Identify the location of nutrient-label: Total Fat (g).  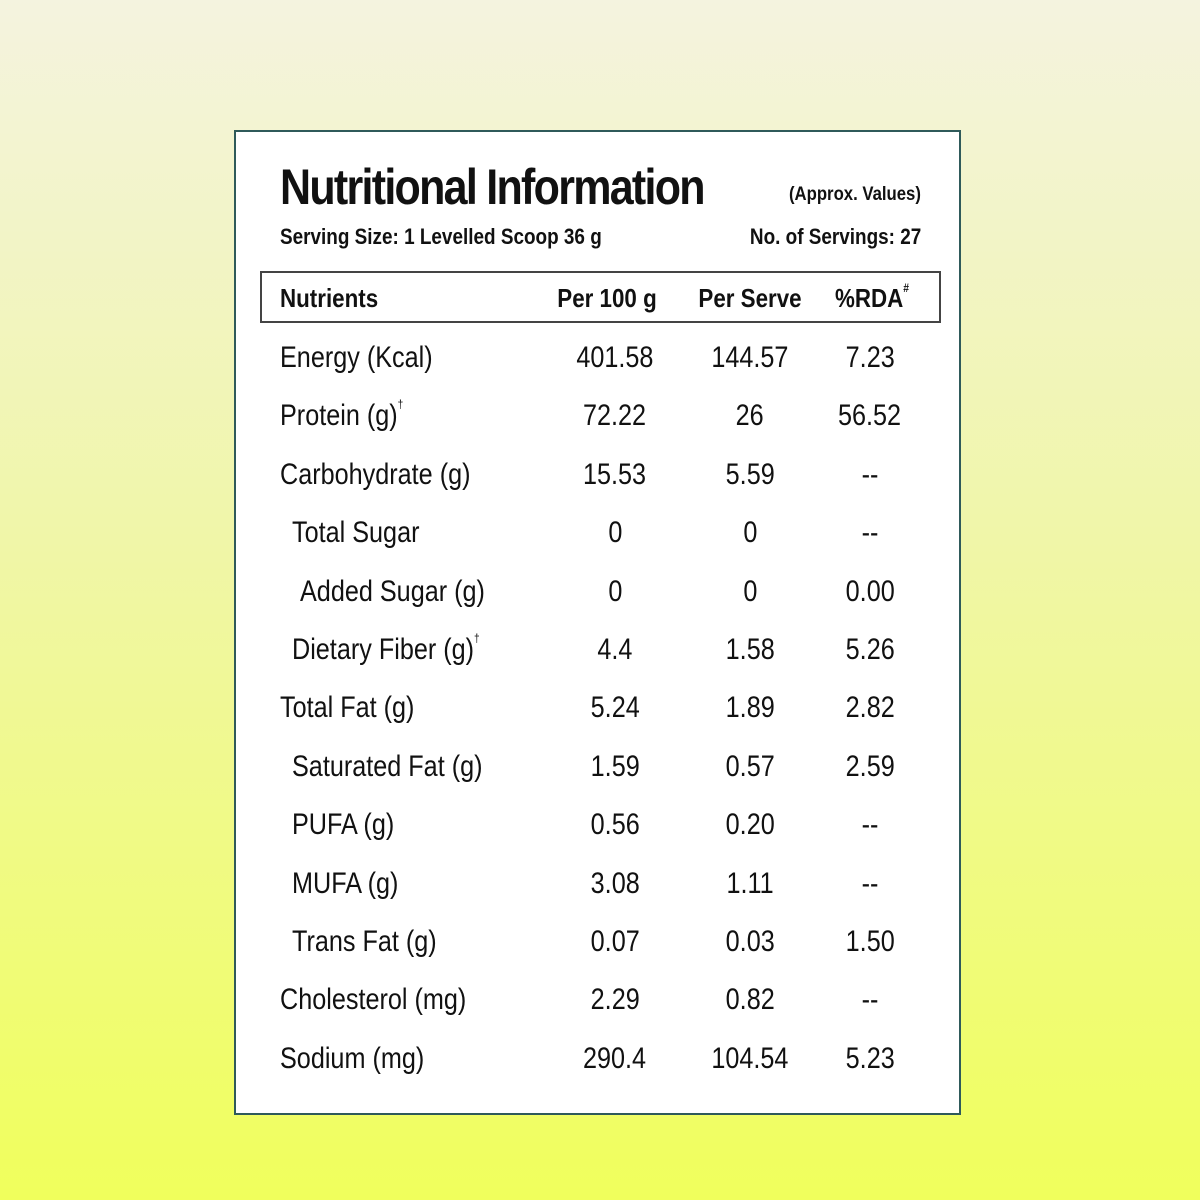
(347, 708).